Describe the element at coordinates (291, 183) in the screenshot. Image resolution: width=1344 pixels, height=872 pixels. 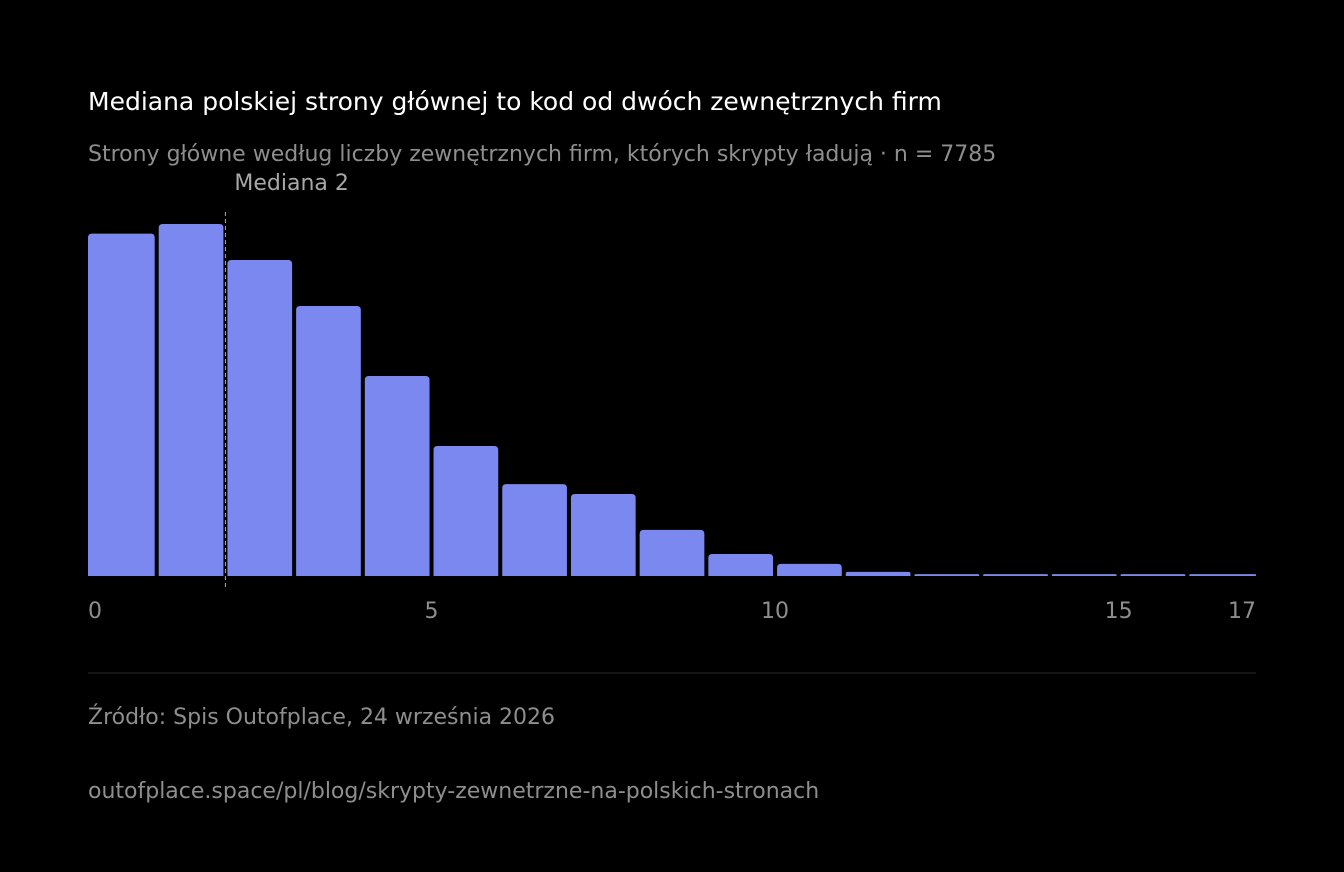
I see `median-label: Mediana 2` at that location.